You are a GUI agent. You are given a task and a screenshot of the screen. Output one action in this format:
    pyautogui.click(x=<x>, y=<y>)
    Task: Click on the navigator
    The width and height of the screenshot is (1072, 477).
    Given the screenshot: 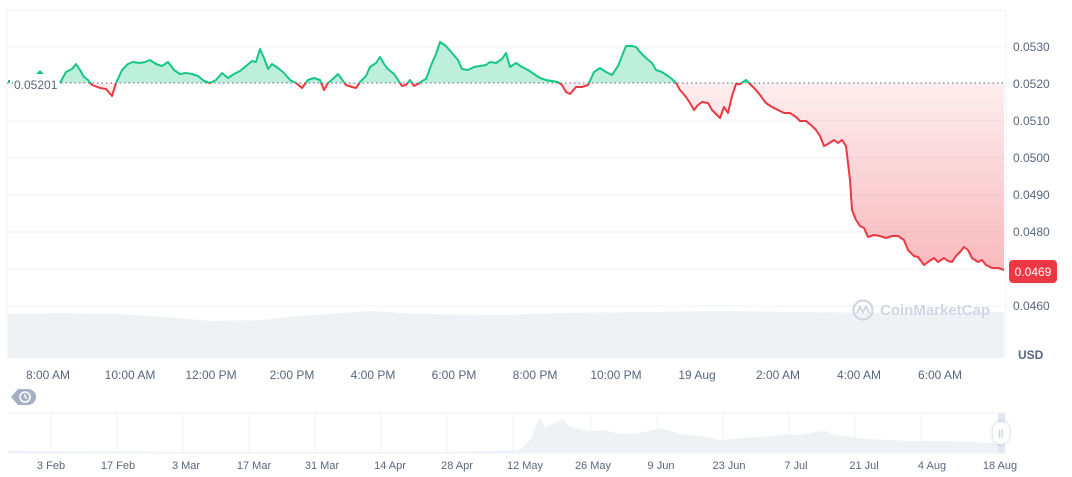 What is the action you would take?
    pyautogui.click(x=506, y=433)
    